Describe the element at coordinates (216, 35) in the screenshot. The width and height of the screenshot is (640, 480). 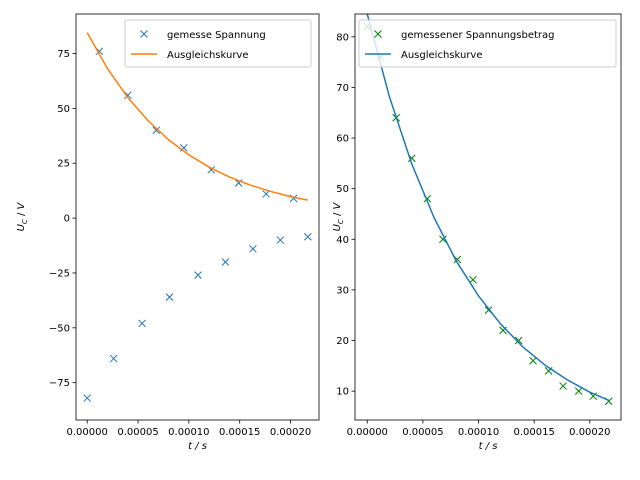
I see `legend-entry-label: gemesse Spannung` at that location.